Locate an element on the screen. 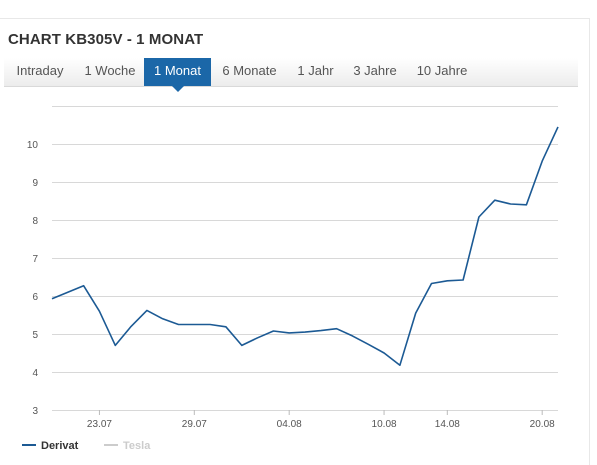 The width and height of the screenshot is (597, 465). tab-intraday: Intraday is located at coordinates (40, 70).